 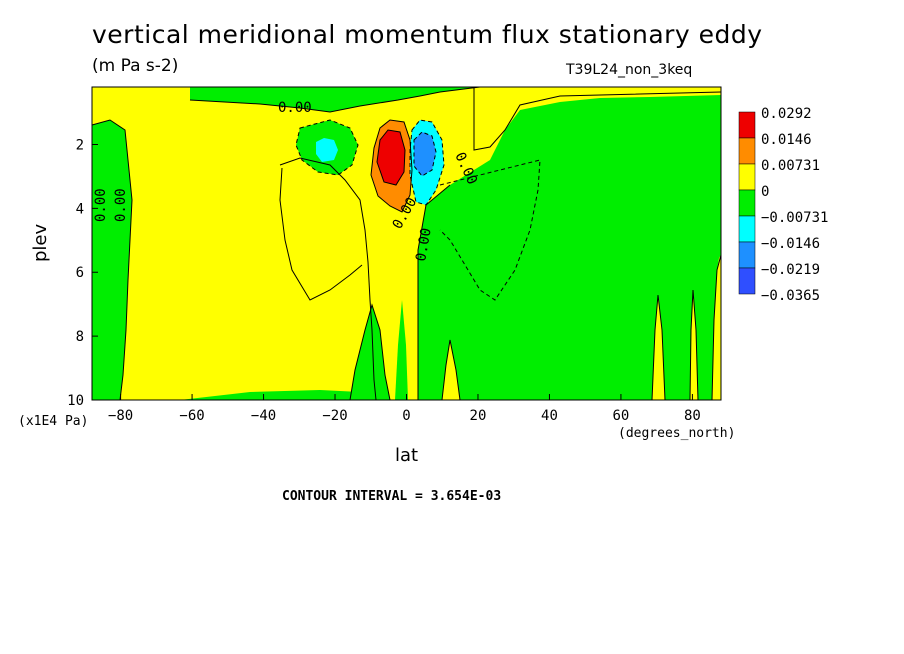 I want to click on y-axis-label: plev, so click(x=40, y=242).